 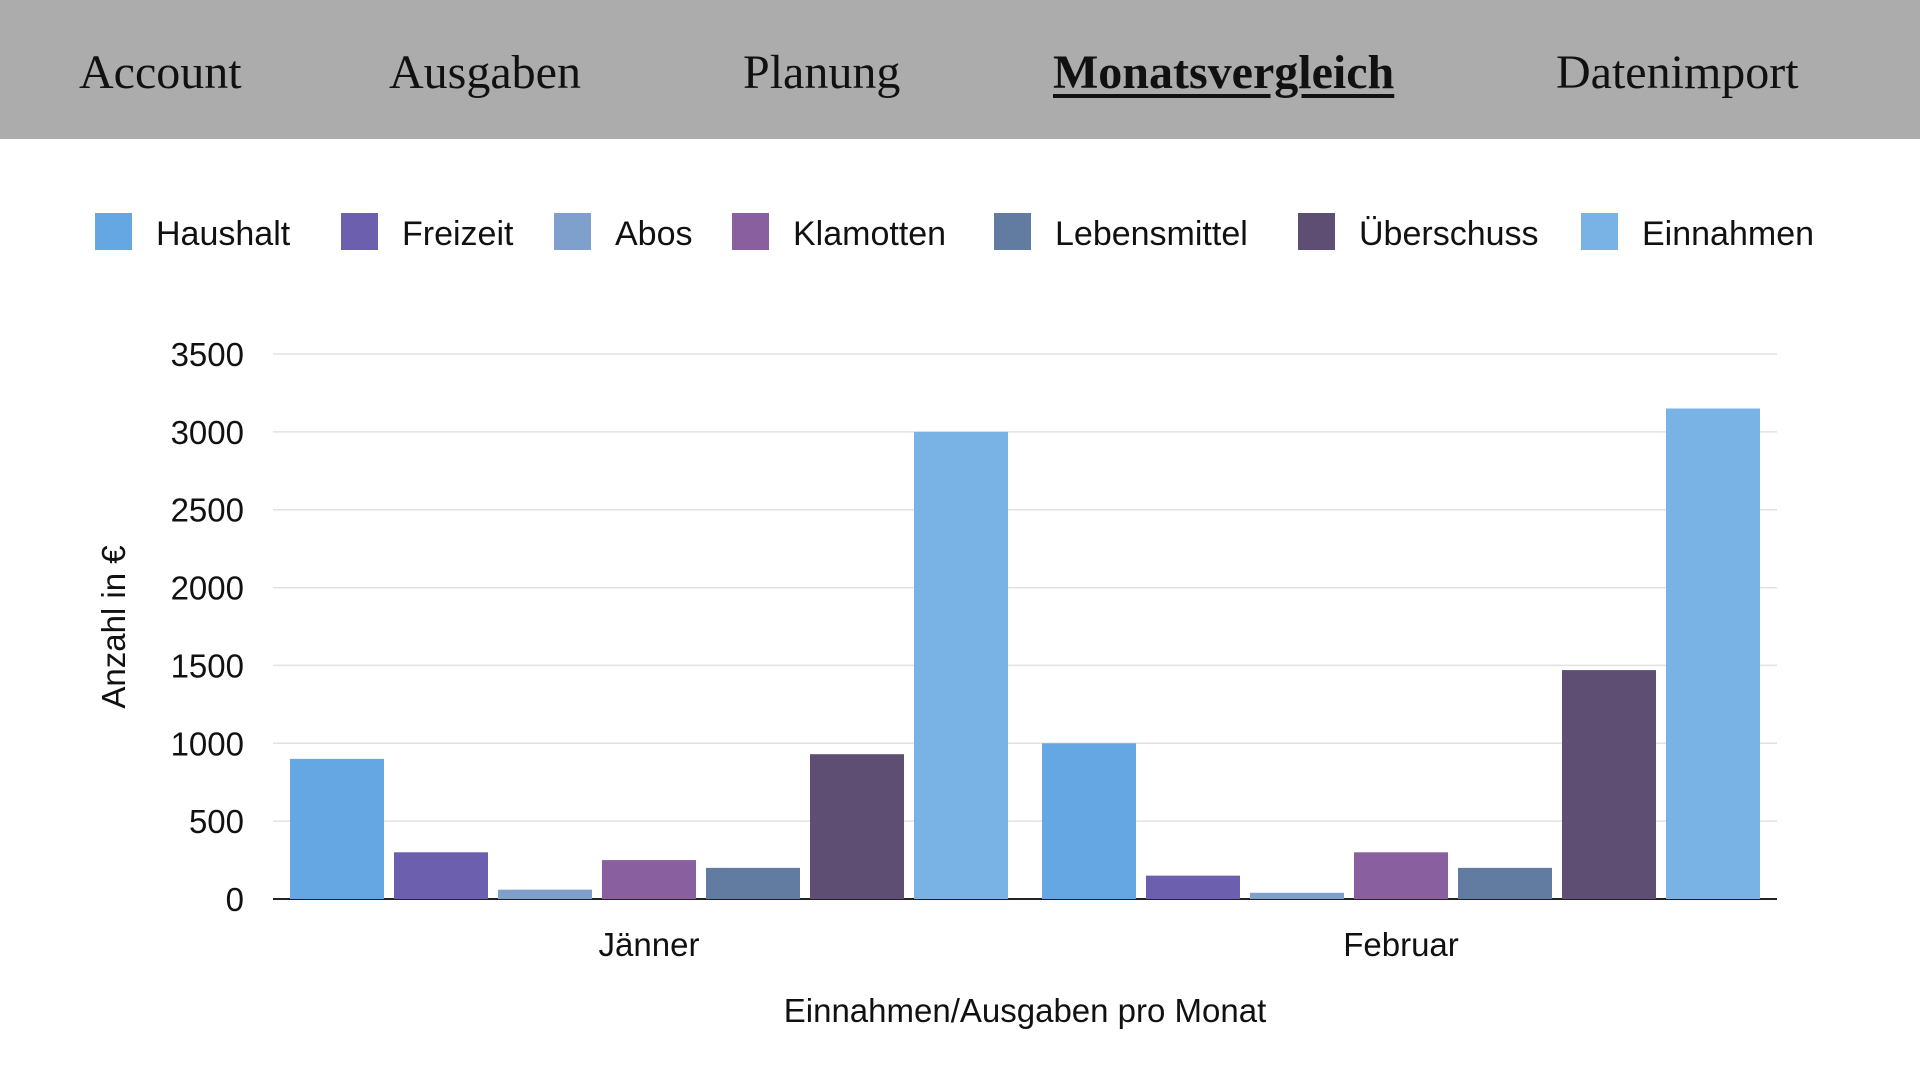 I want to click on nav-account: Account, so click(x=160, y=72).